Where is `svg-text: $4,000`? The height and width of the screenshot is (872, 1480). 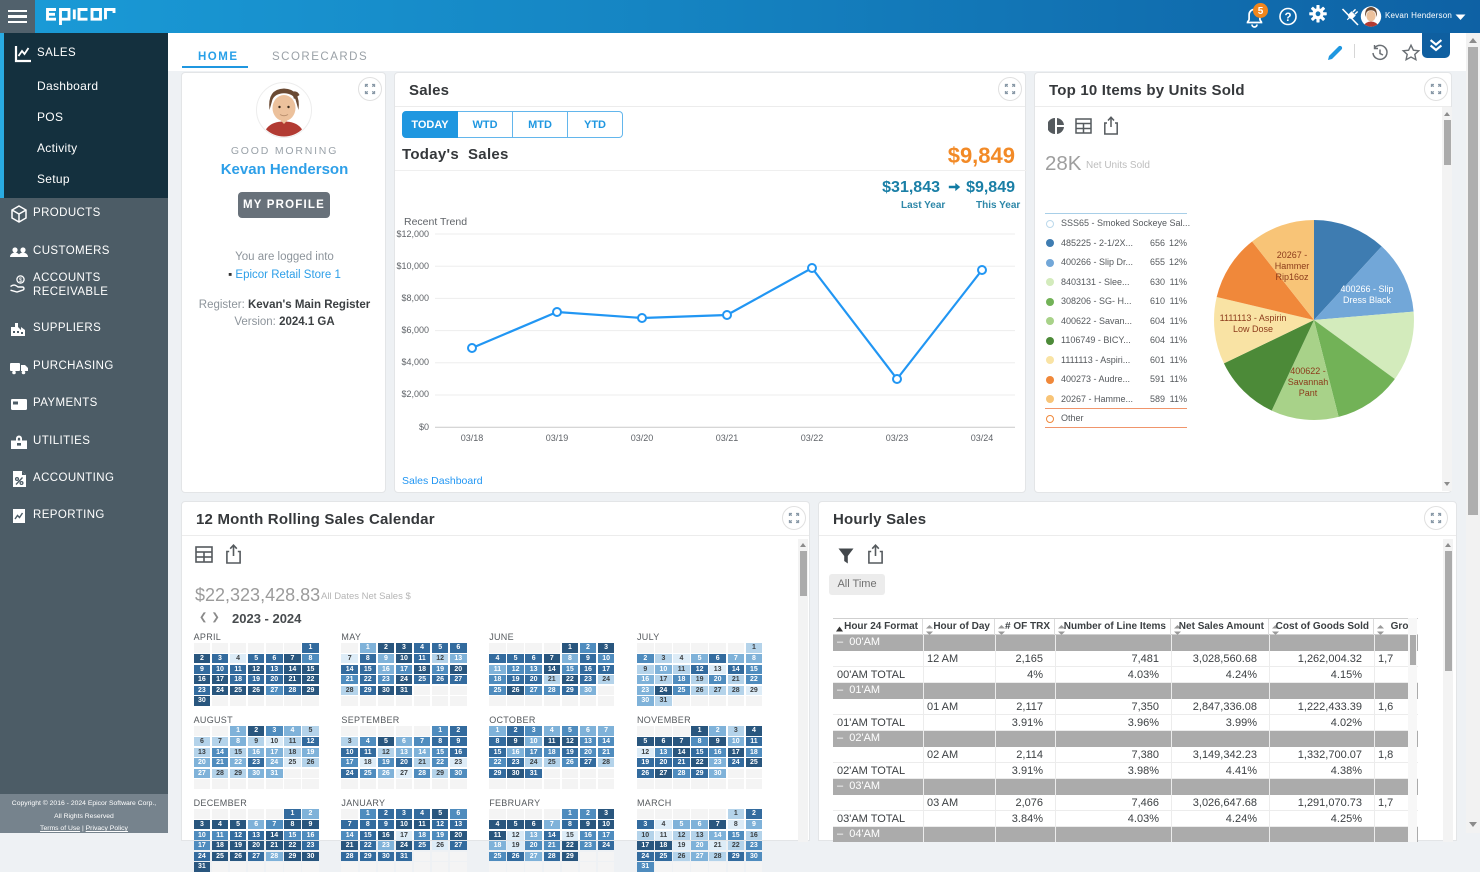 svg-text: $4,000 is located at coordinates (415, 362).